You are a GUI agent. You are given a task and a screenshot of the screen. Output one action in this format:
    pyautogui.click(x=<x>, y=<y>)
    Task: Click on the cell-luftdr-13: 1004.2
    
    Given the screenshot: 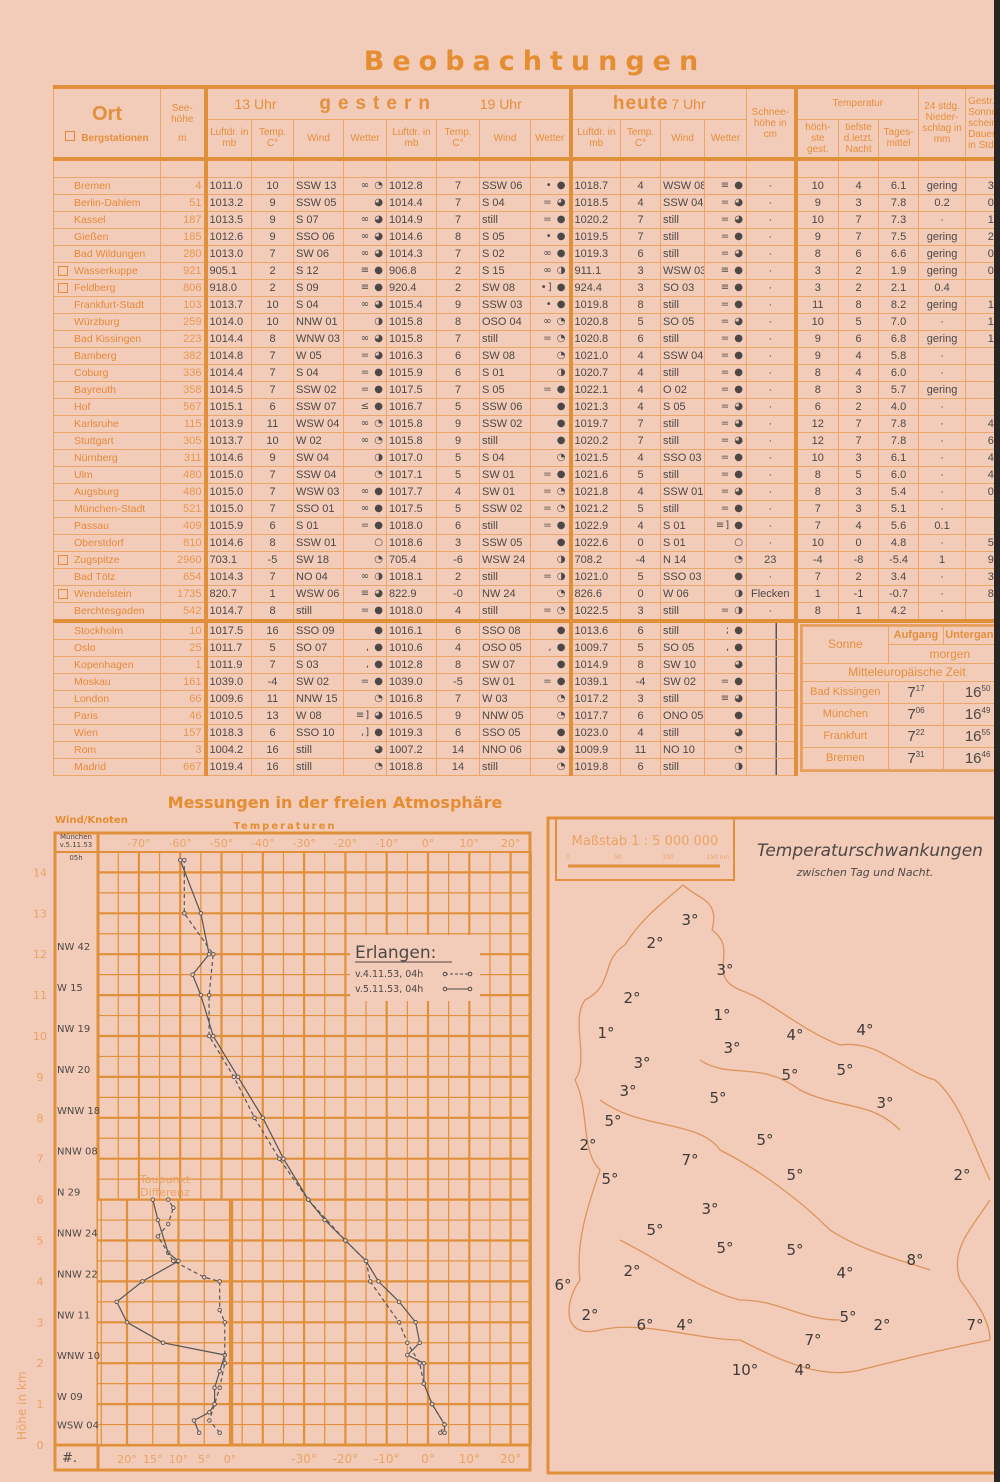 What is the action you would take?
    pyautogui.click(x=228, y=750)
    